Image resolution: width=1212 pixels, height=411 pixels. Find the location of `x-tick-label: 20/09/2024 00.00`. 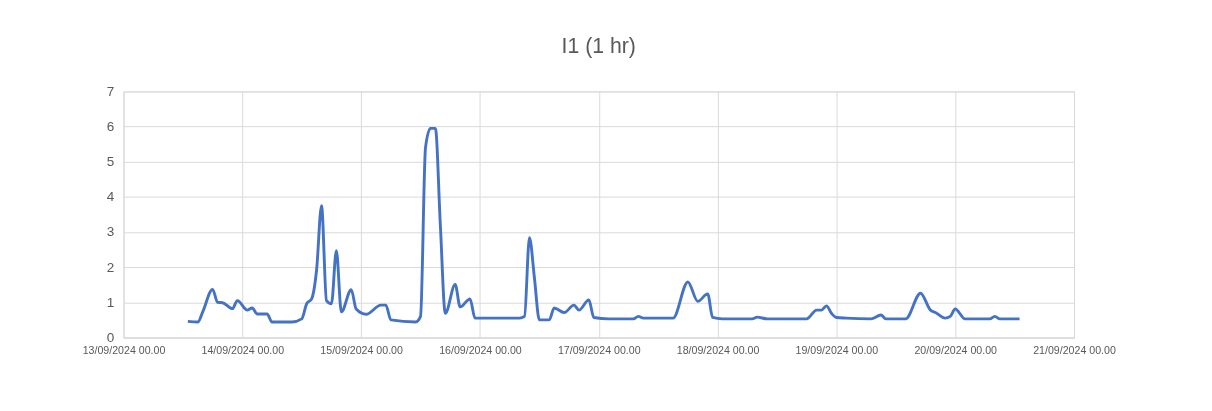

x-tick-label: 20/09/2024 00.00 is located at coordinates (956, 350).